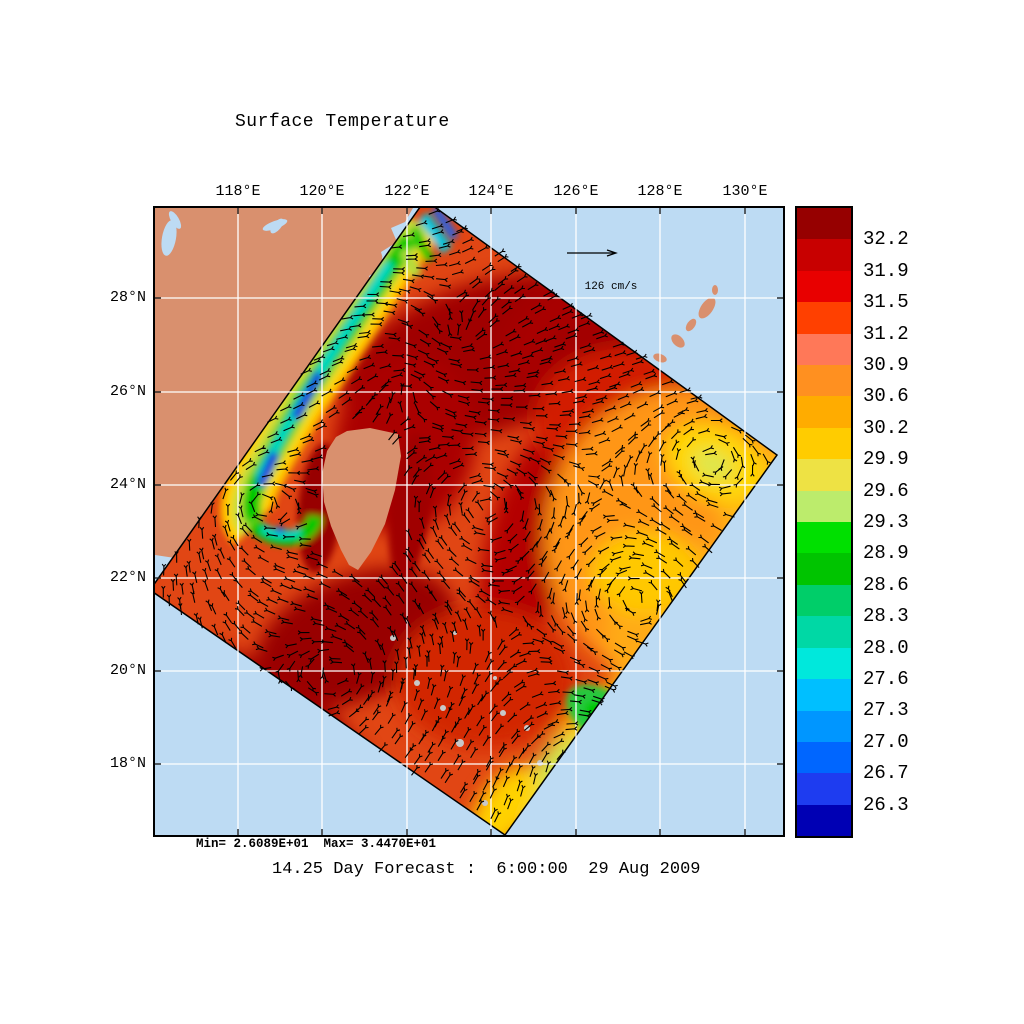 This screenshot has width=1024, height=1024. What do you see at coordinates (611, 287) in the screenshot?
I see `reference-vector-label: 126 cm/s` at bounding box center [611, 287].